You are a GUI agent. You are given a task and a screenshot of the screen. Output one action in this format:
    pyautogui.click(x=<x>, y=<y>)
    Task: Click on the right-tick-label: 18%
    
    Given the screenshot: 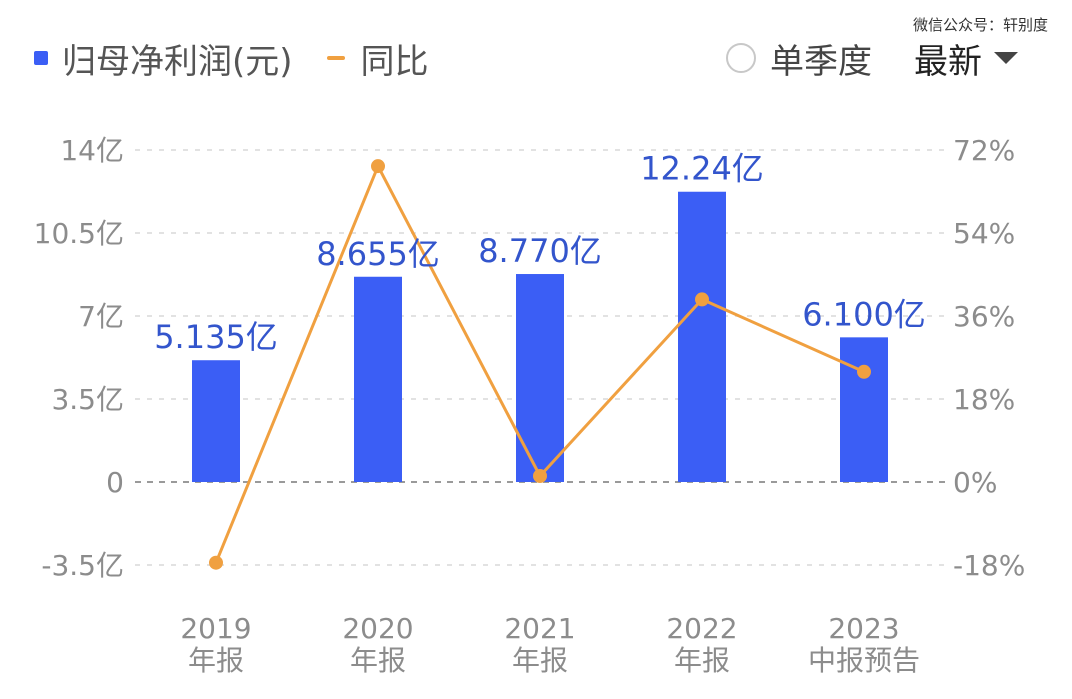 What is the action you would take?
    pyautogui.click(x=984, y=399)
    